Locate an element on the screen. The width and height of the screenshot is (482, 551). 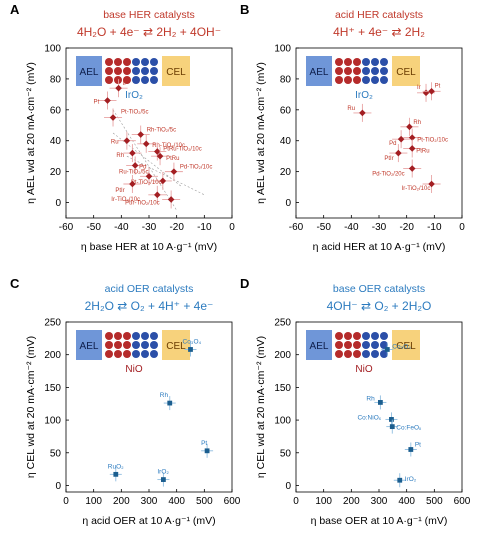
point-label: Co₃O₄ is located at coordinates (192, 341).